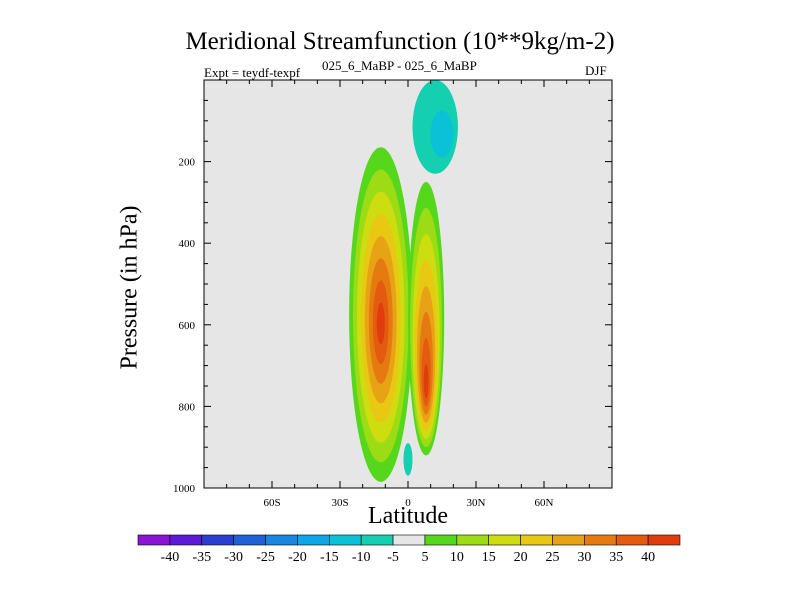 This screenshot has width=800, height=600. Describe the element at coordinates (521, 557) in the screenshot. I see `colorbar-label: 20` at that location.